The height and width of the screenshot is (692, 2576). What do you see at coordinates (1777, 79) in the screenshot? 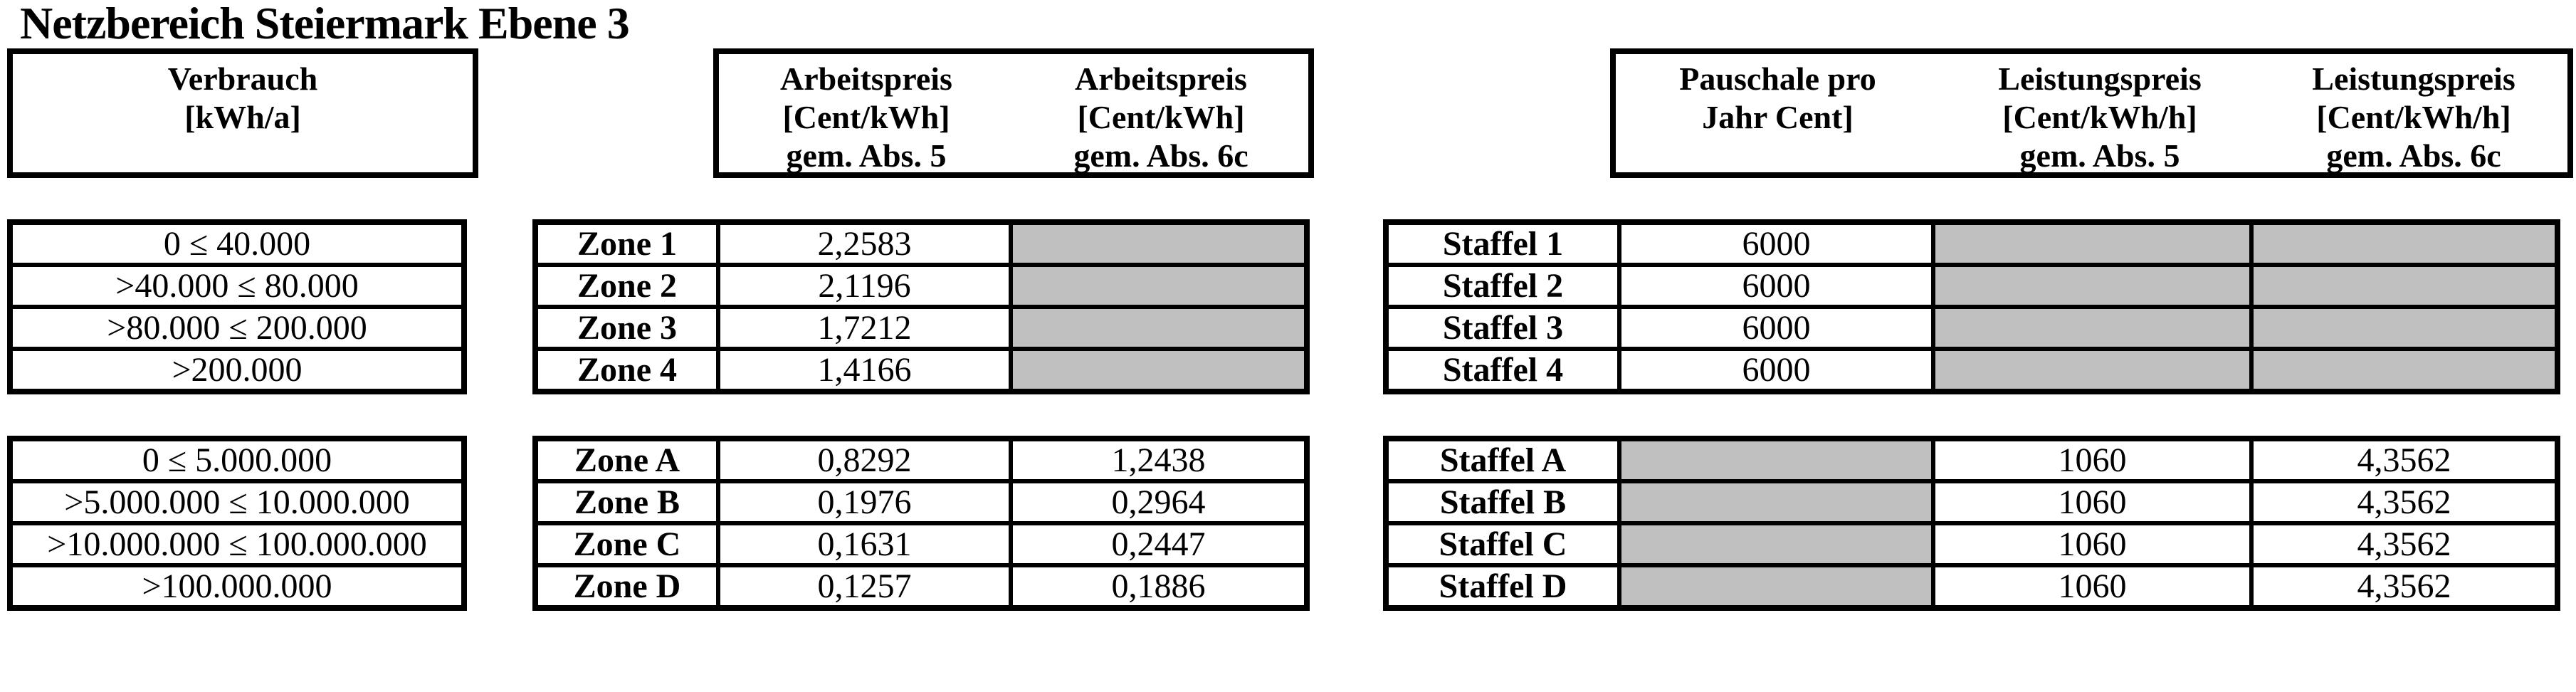
I see `header-line: Pauschale pro` at bounding box center [1777, 79].